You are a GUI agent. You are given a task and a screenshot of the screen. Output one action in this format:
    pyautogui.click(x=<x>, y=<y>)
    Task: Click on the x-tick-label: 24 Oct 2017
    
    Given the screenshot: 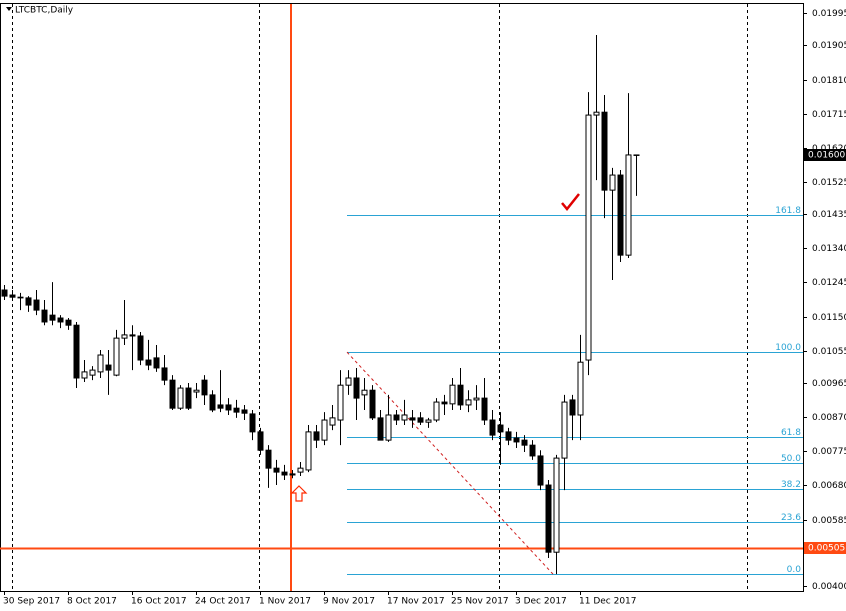 What is the action you would take?
    pyautogui.click(x=223, y=602)
    